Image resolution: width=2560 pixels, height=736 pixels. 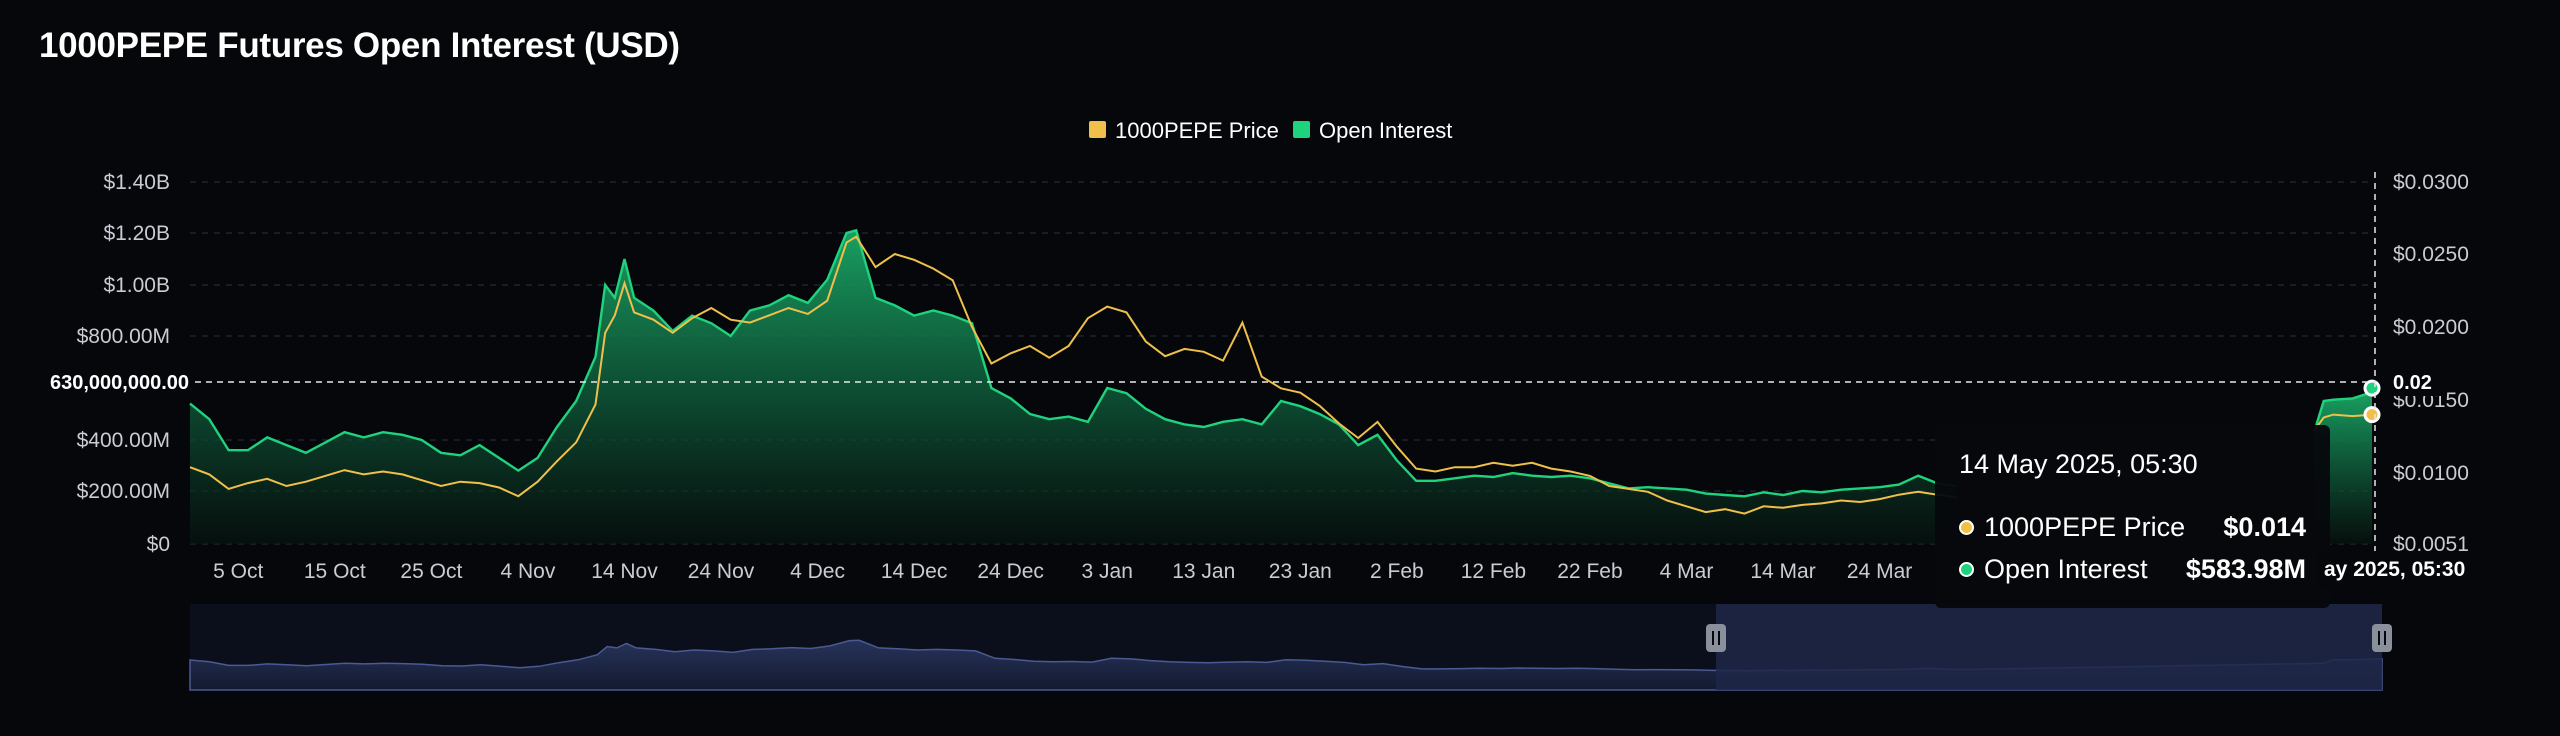 I want to click on tooltip-price-value: $0.014, so click(x=2264, y=526).